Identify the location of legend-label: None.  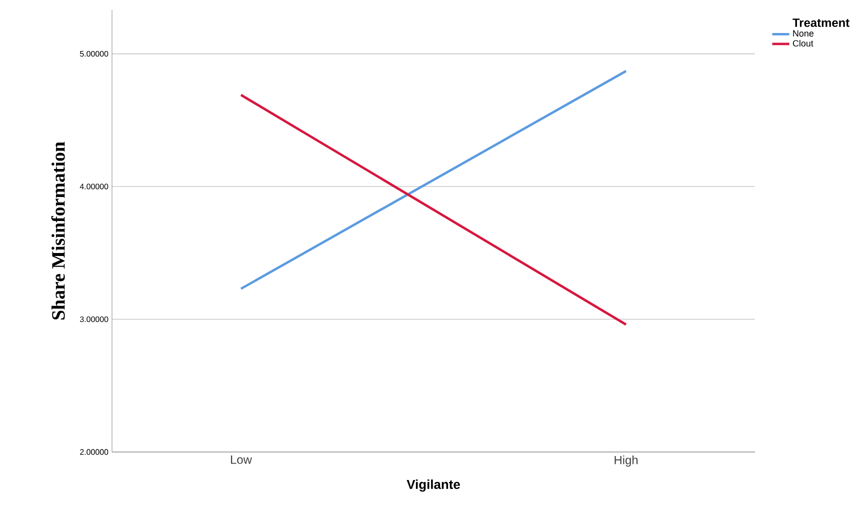
(803, 33).